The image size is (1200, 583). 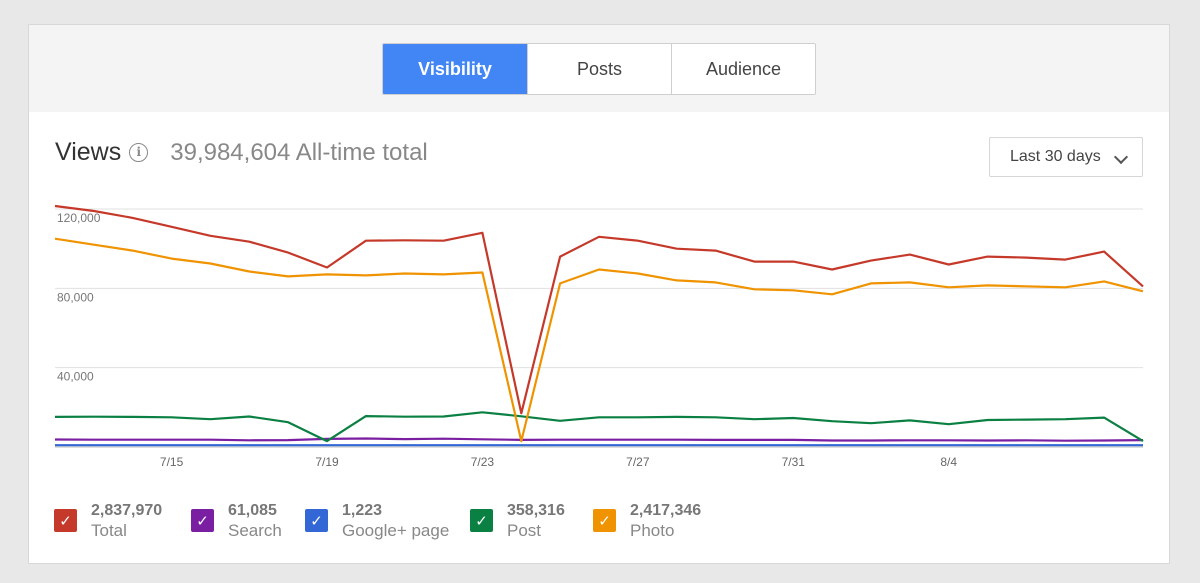 I want to click on y-tick-label: 40,000, so click(x=75, y=377).